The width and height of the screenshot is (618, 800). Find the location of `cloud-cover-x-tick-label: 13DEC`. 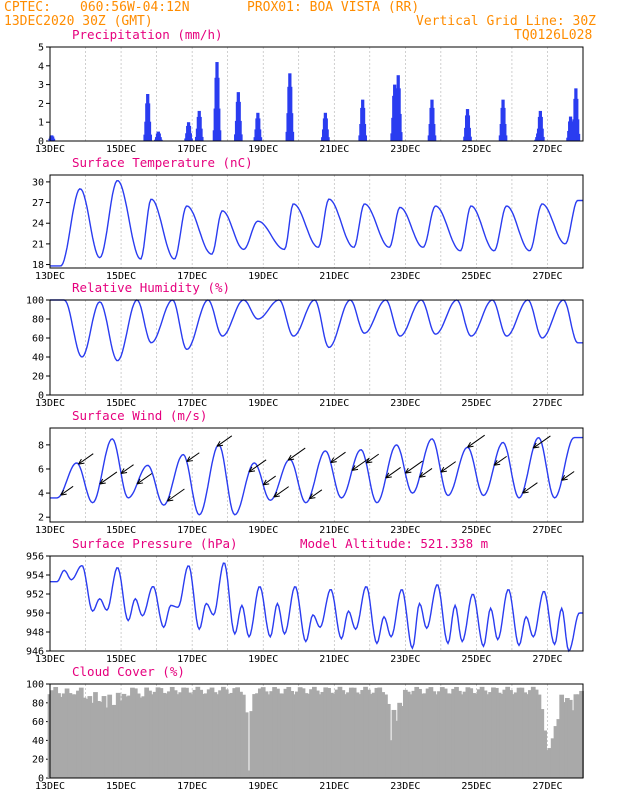

cloud-cover-x-tick-label: 13DEC is located at coordinates (50, 786).